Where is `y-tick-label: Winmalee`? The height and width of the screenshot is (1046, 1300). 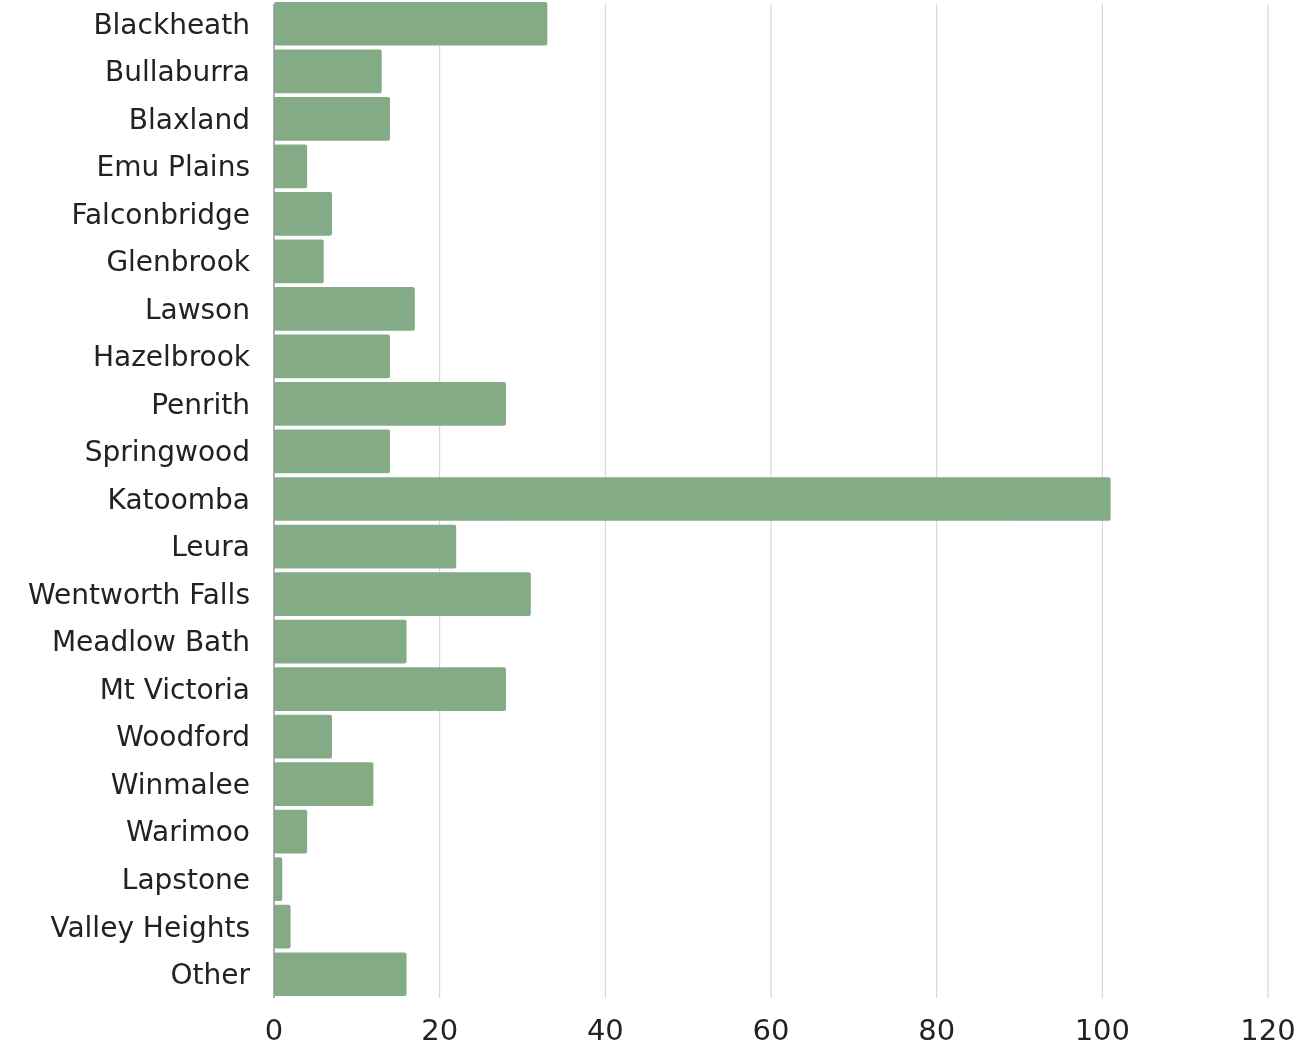 y-tick-label: Winmalee is located at coordinates (180, 784).